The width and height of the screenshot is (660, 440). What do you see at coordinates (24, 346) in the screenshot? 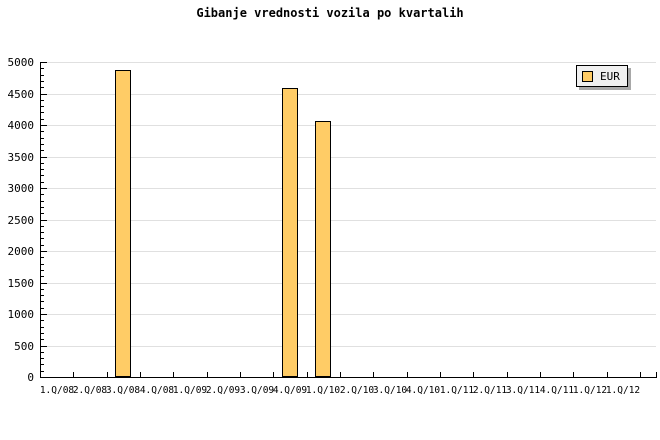
I see `y-axis-label: 500` at bounding box center [24, 346].